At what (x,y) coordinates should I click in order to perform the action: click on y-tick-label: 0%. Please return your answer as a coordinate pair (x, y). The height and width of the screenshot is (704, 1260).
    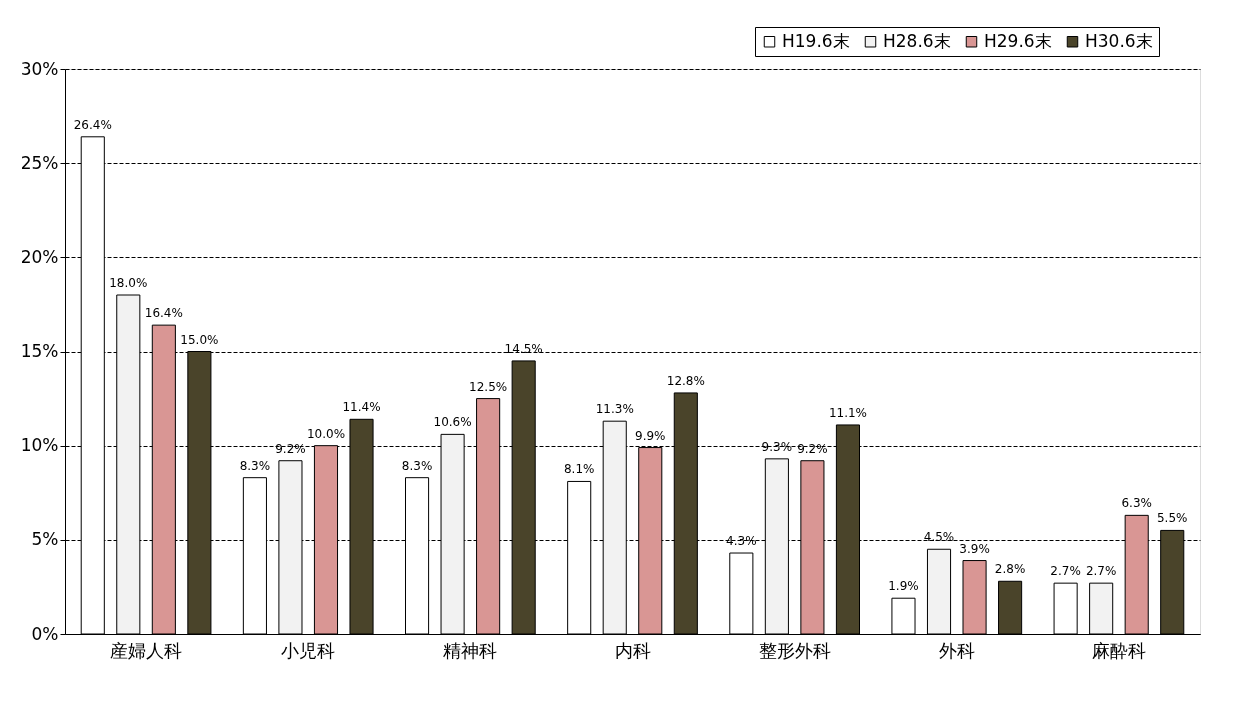
    Looking at the image, I should click on (45, 633).